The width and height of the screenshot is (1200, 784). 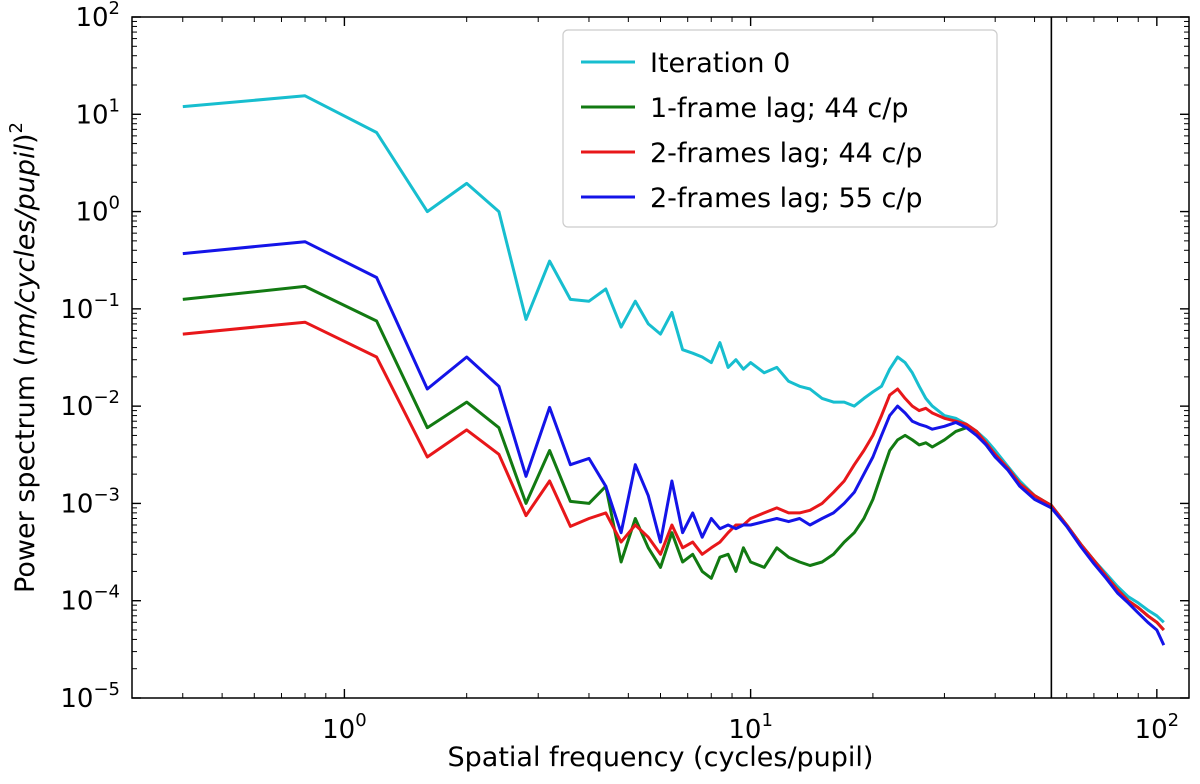 What do you see at coordinates (97, 112) in the screenshot?
I see `y-tick-label-7: 10¹` at bounding box center [97, 112].